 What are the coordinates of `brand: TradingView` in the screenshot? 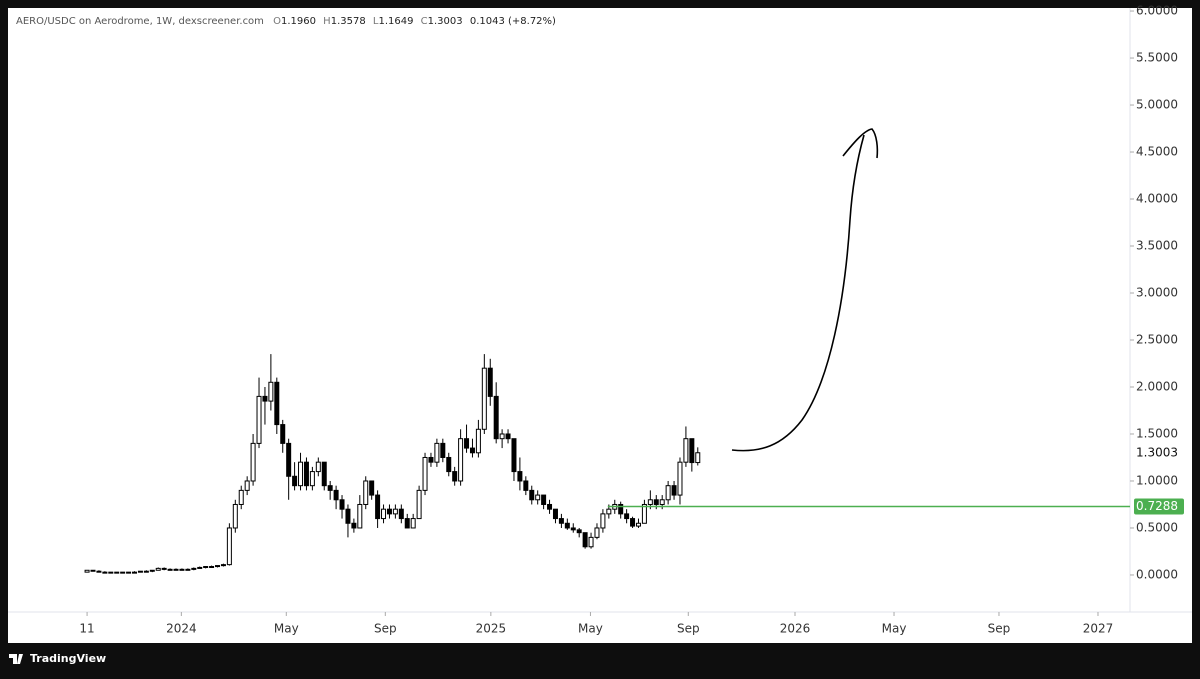 It's located at (68, 658).